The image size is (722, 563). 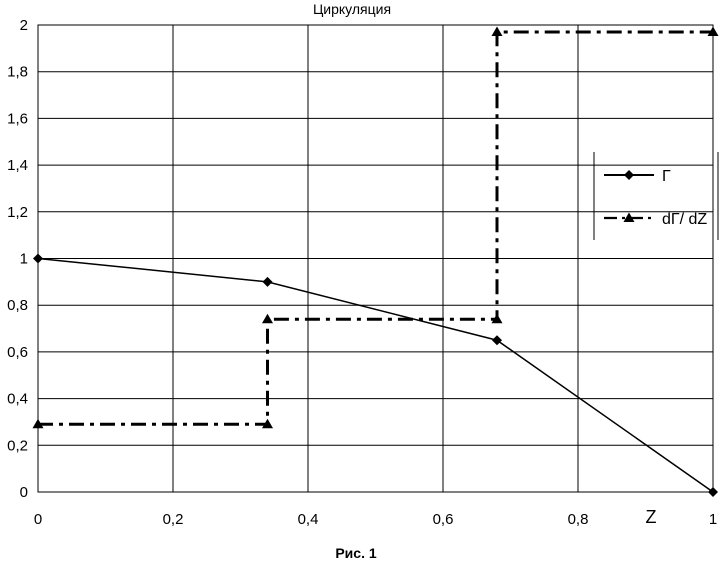 What do you see at coordinates (17, 305) in the screenshot?
I see `y-tick-label: 0,8` at bounding box center [17, 305].